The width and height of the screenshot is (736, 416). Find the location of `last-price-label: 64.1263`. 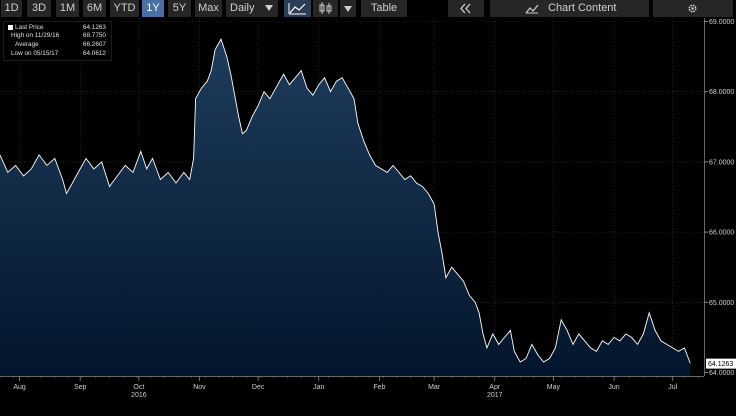

last-price-label: 64.1263 is located at coordinates (720, 364).